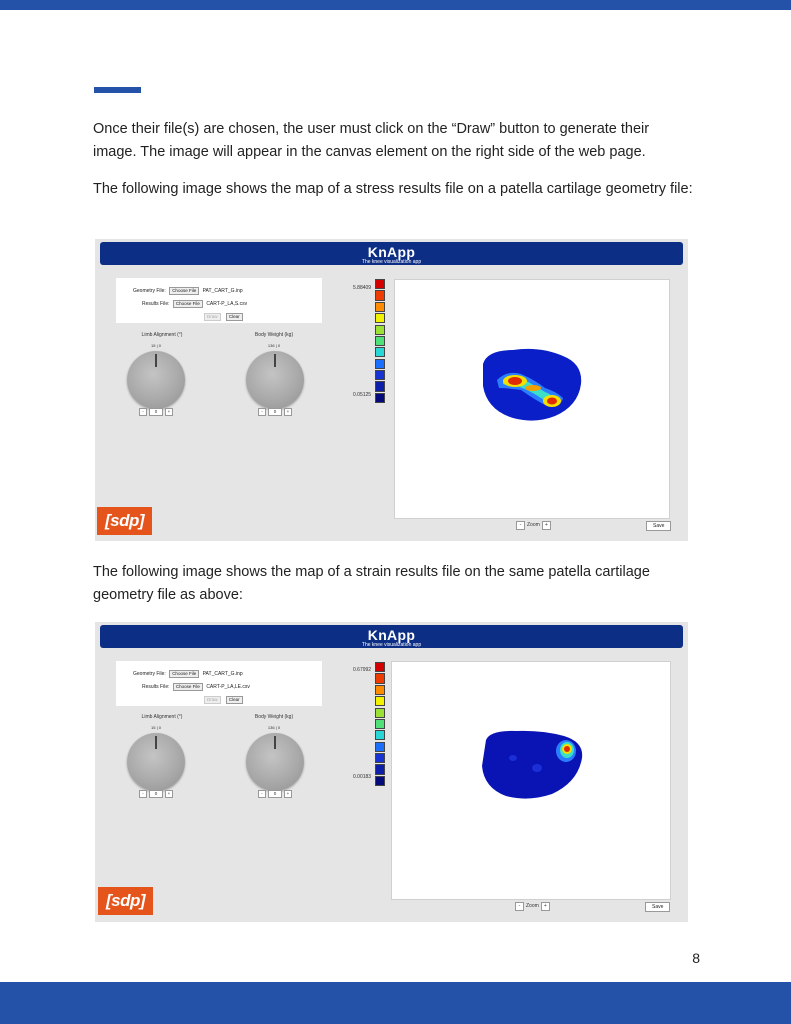 Image resolution: width=791 pixels, height=1024 pixels. Describe the element at coordinates (362, 670) in the screenshot. I see `legend-max-value: 0.67992` at that location.